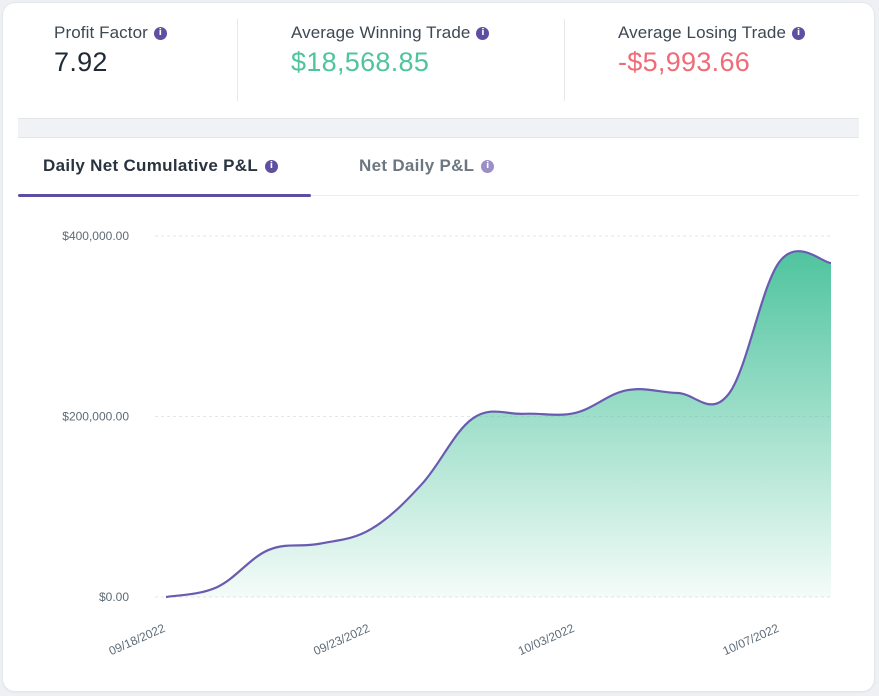  What do you see at coordinates (114, 597) in the screenshot?
I see `y-tick-label: $0.00` at bounding box center [114, 597].